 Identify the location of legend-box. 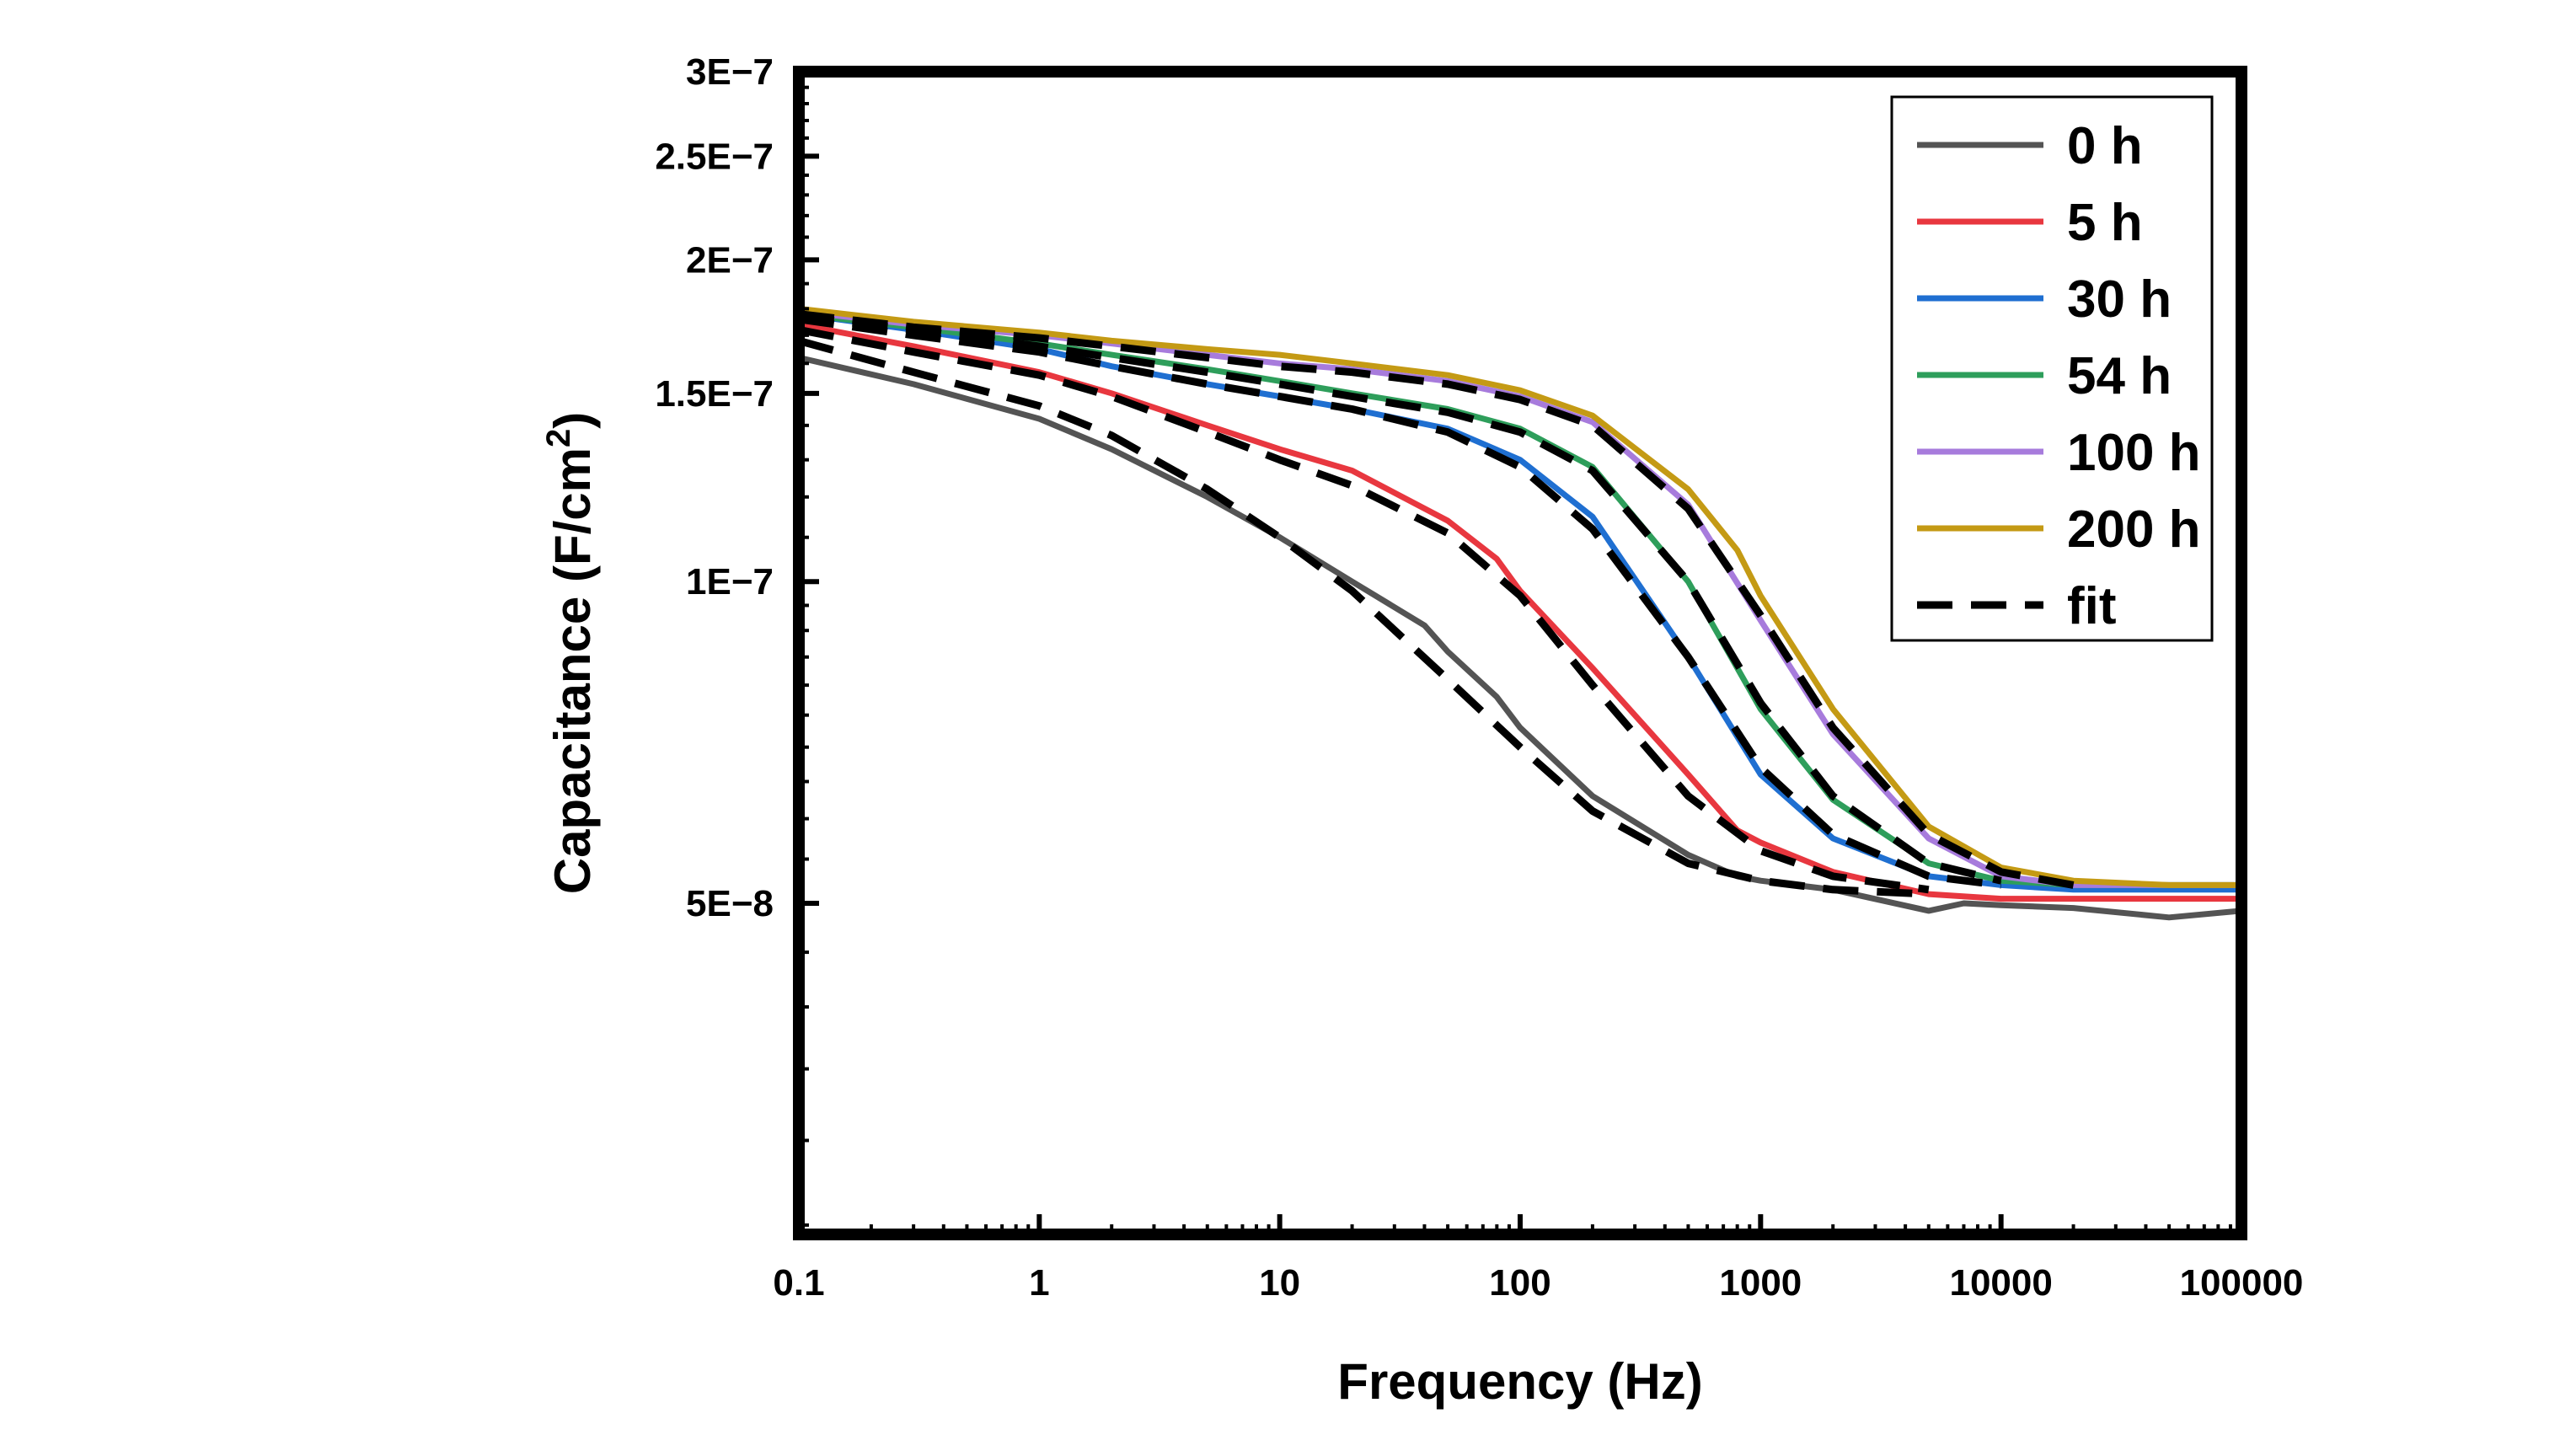
(2052, 368).